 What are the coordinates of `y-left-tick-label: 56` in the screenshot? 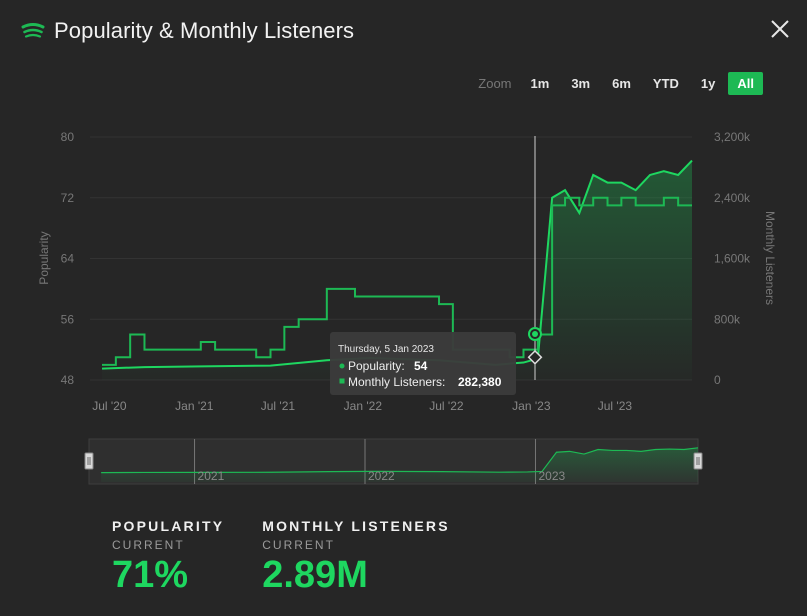 It's located at (68, 319).